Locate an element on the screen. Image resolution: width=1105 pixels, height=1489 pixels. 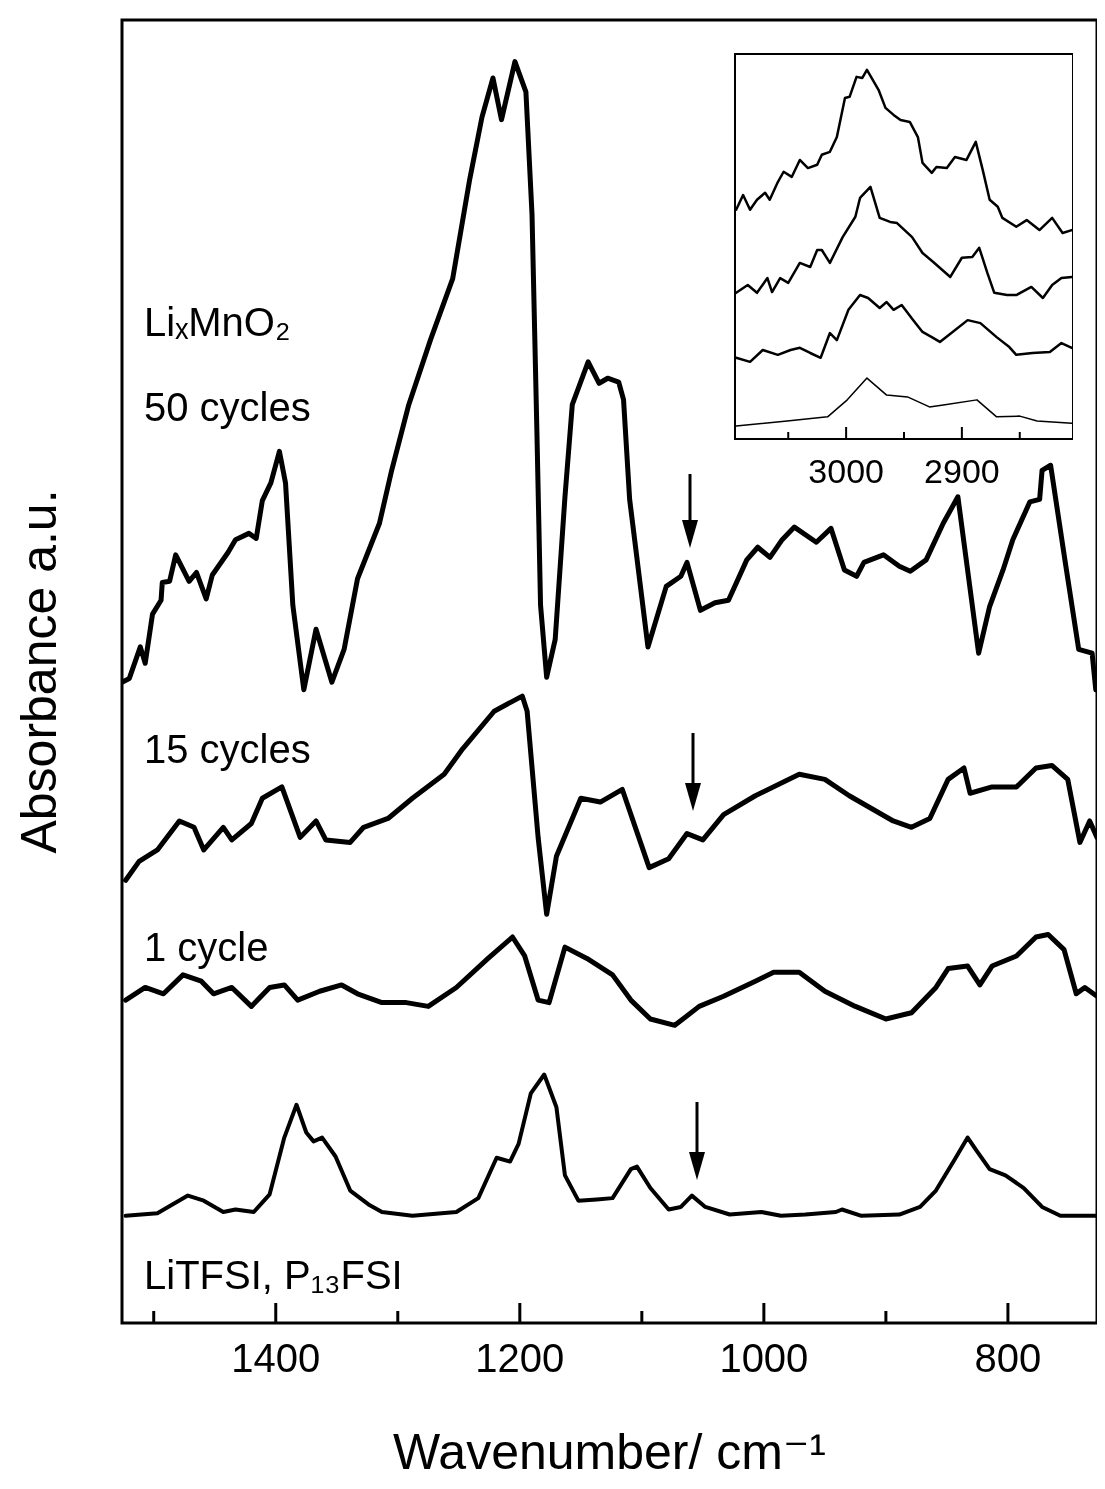
x-tick-label: 2900 is located at coordinates (962, 470).